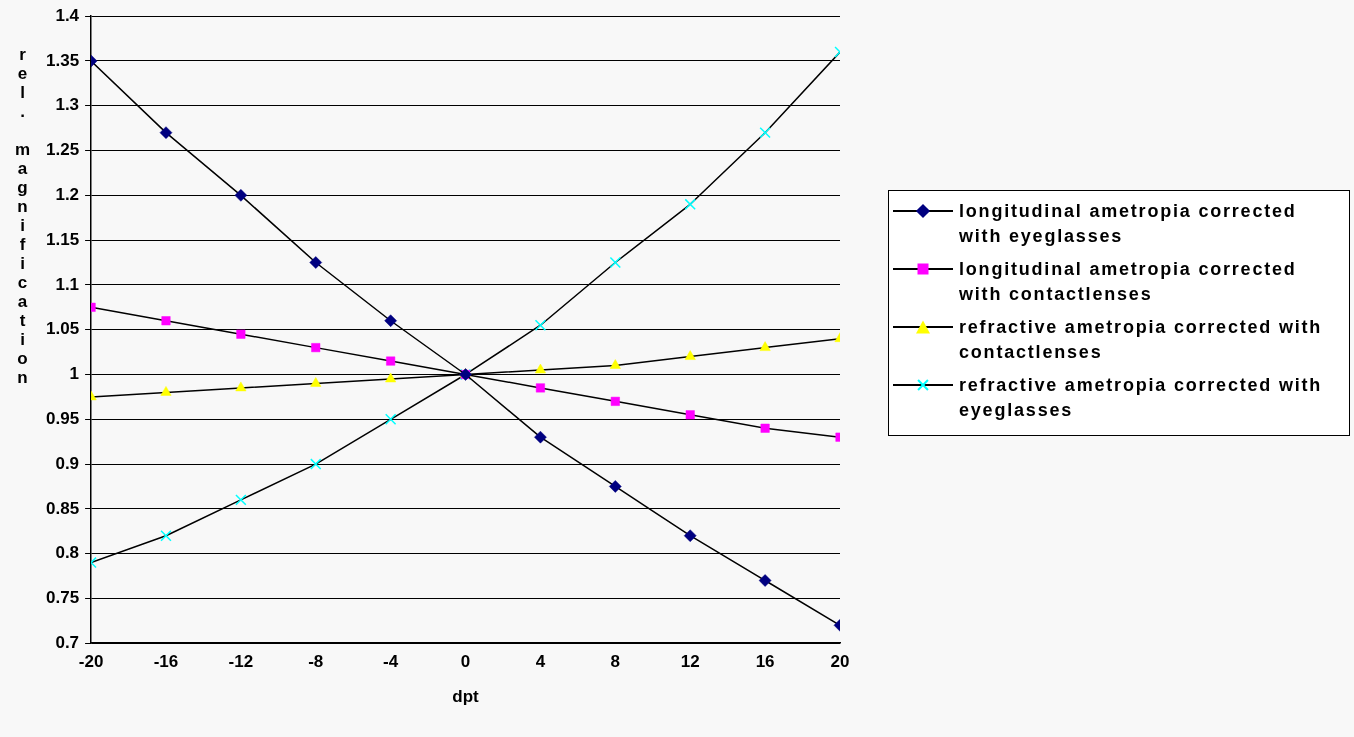 The image size is (1354, 737). What do you see at coordinates (62, 329) in the screenshot?
I see `y-tick-label: 1.05` at bounding box center [62, 329].